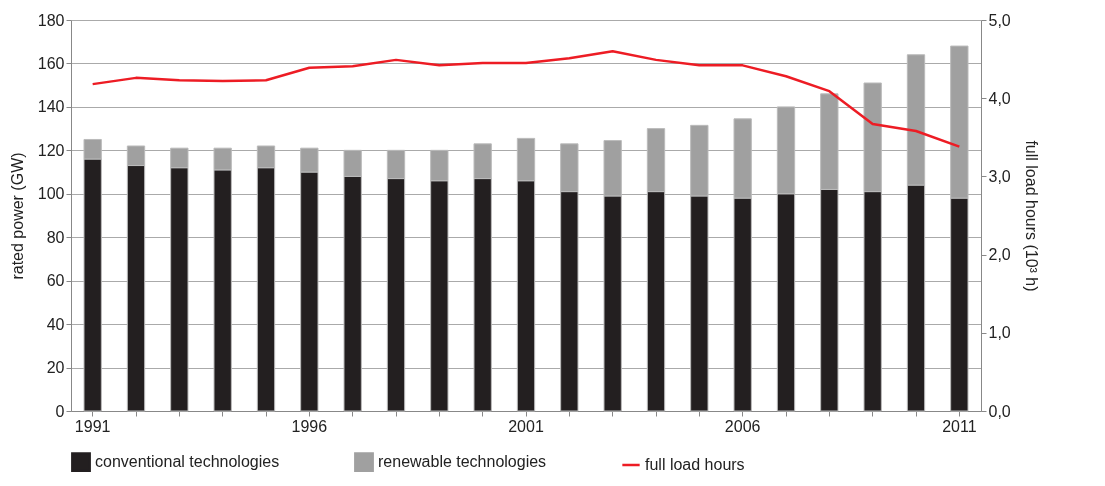 This screenshot has width=1105, height=486. Describe the element at coordinates (55, 237) in the screenshot. I see `y-tick-label: 80` at that location.